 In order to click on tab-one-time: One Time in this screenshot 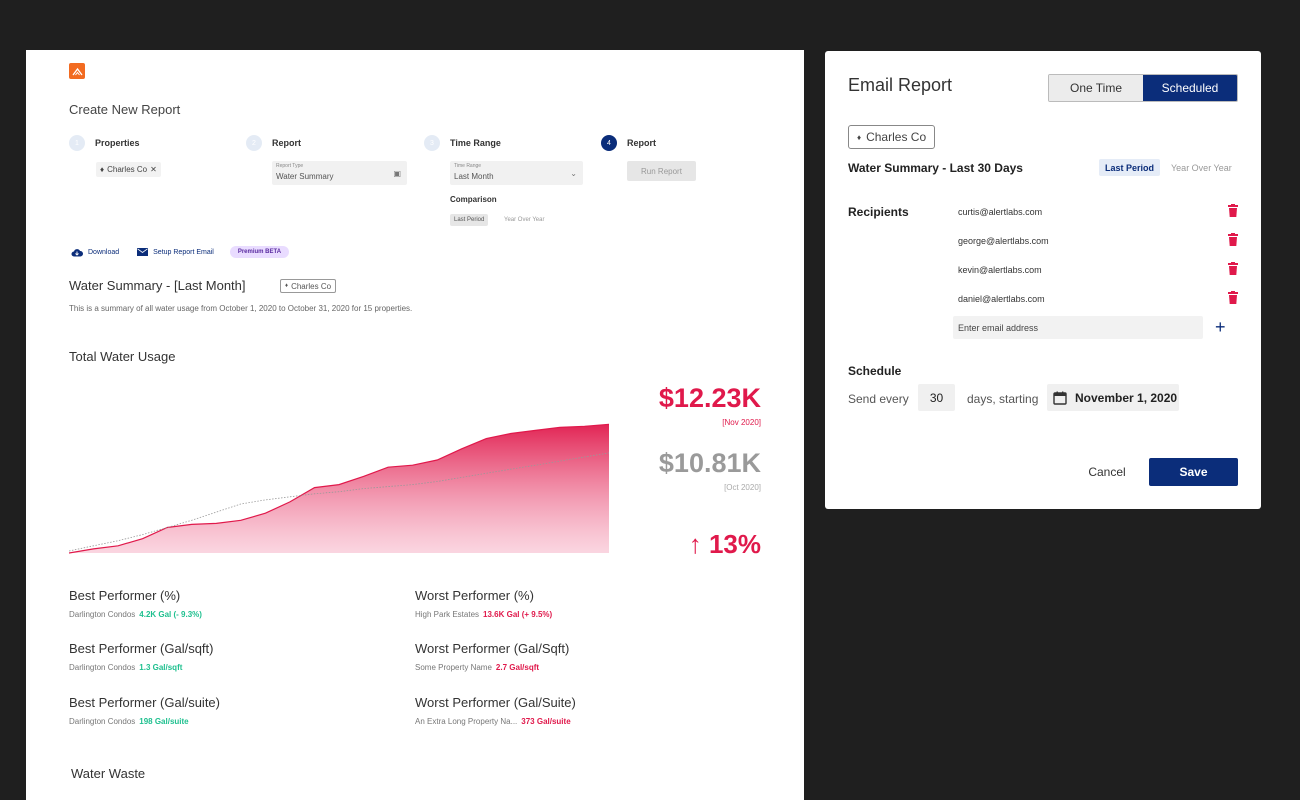, I will do `click(1096, 88)`.